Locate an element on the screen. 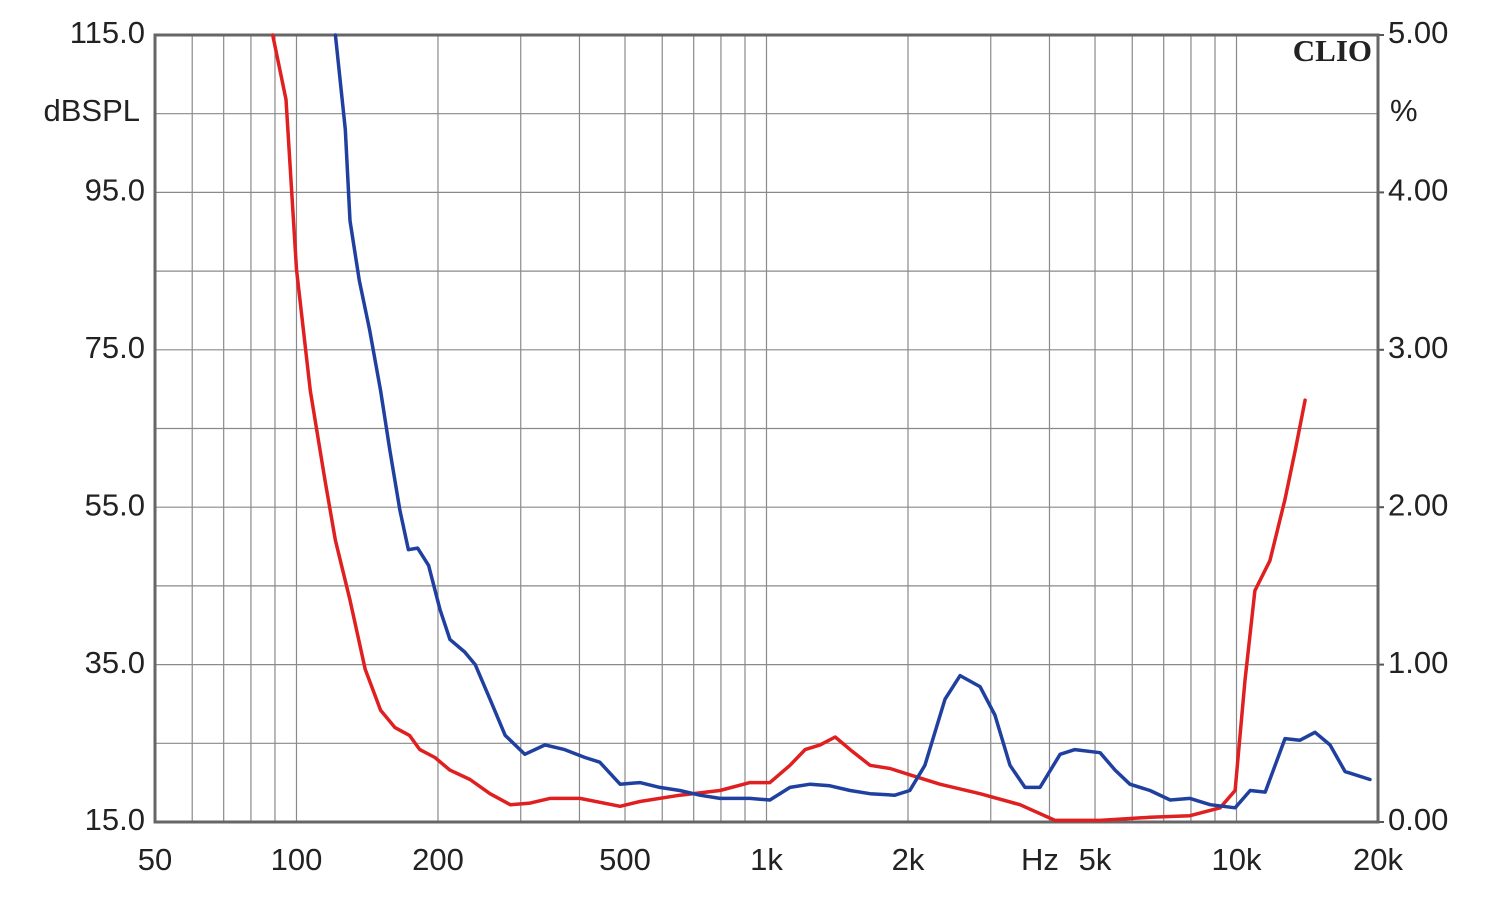 The height and width of the screenshot is (899, 1500). x-axis-label: Hz is located at coordinates (1040, 859).